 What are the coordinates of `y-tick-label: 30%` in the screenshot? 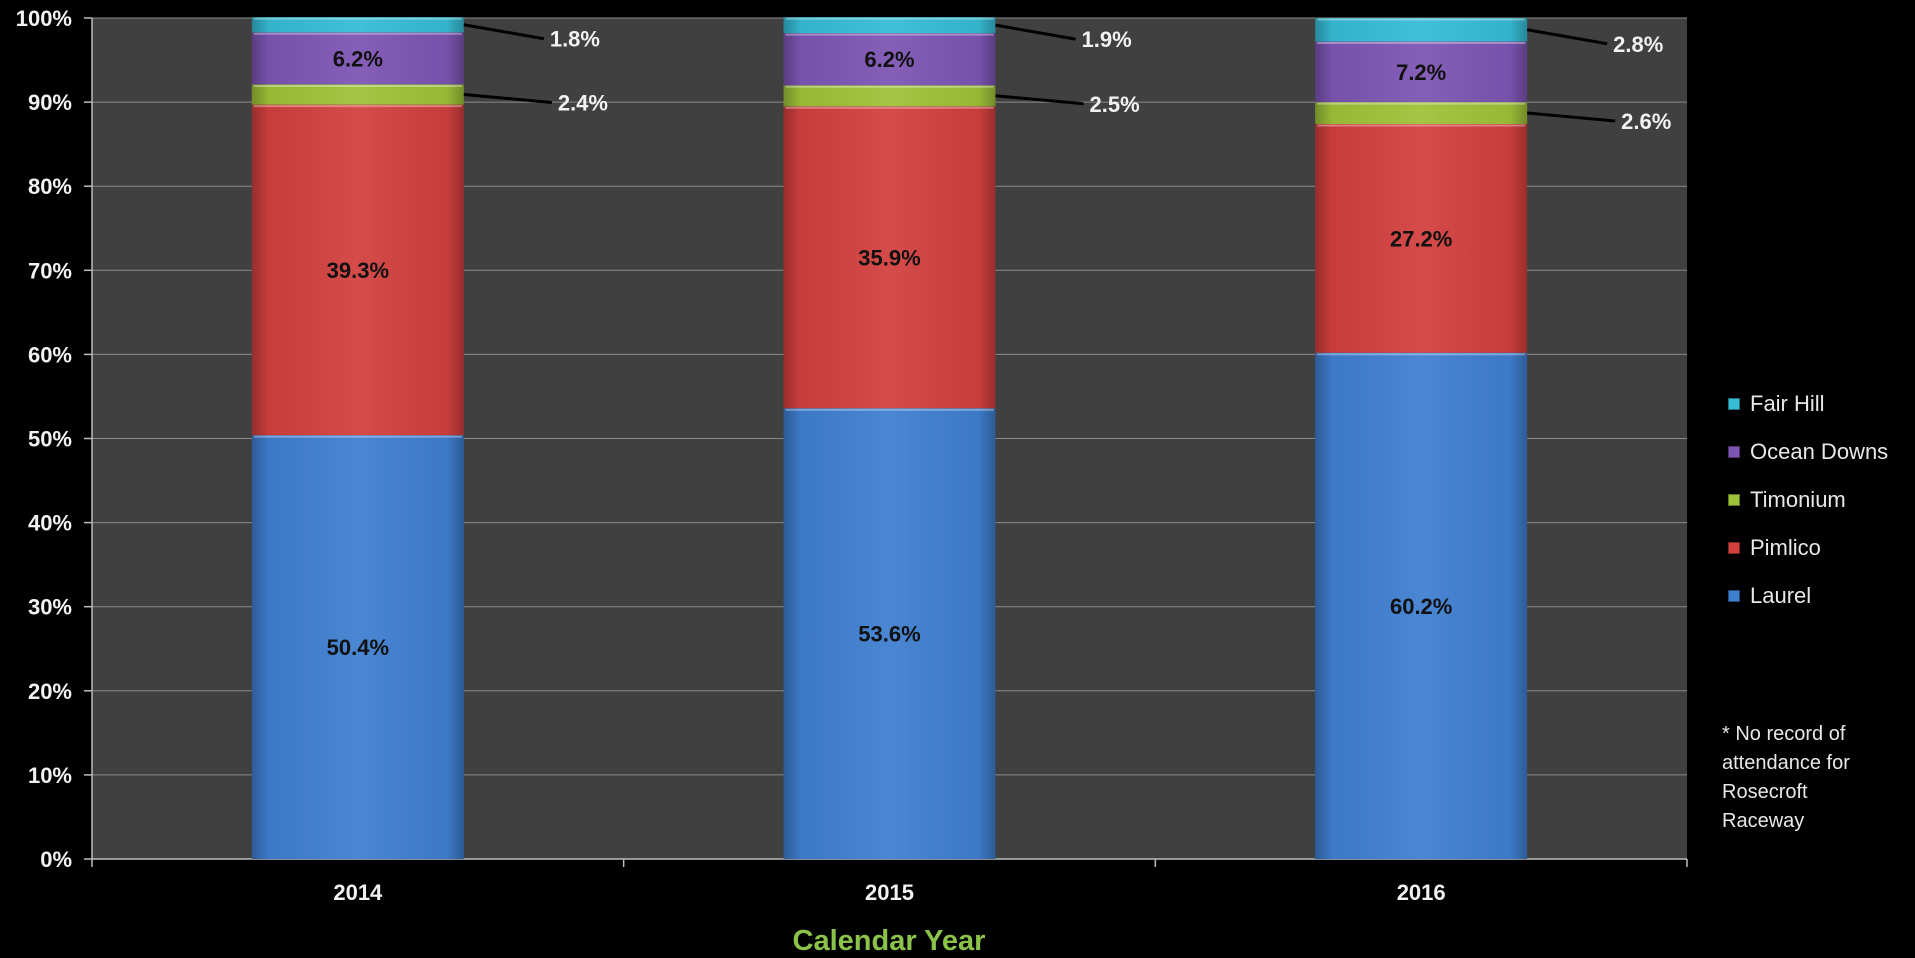 It's located at (50, 607).